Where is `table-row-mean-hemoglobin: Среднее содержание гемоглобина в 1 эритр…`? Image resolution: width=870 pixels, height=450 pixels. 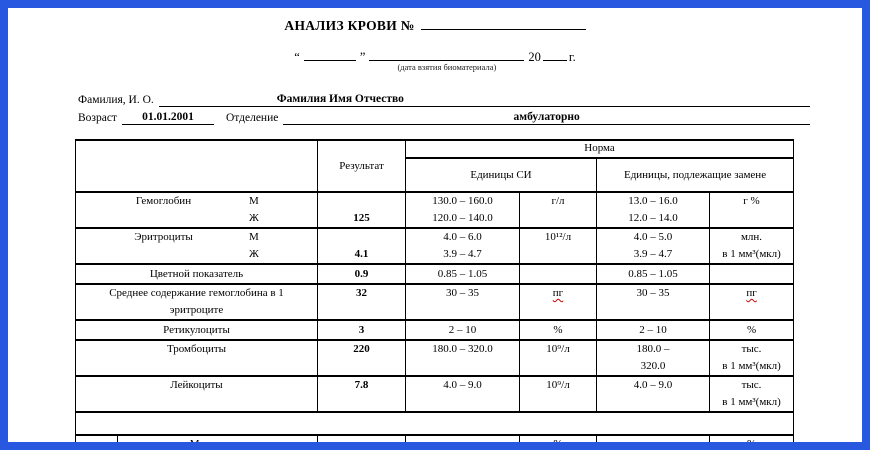 table-row-mean-hemoglobin: Среднее содержание гемоглобина в 1 эритр… is located at coordinates (435, 302).